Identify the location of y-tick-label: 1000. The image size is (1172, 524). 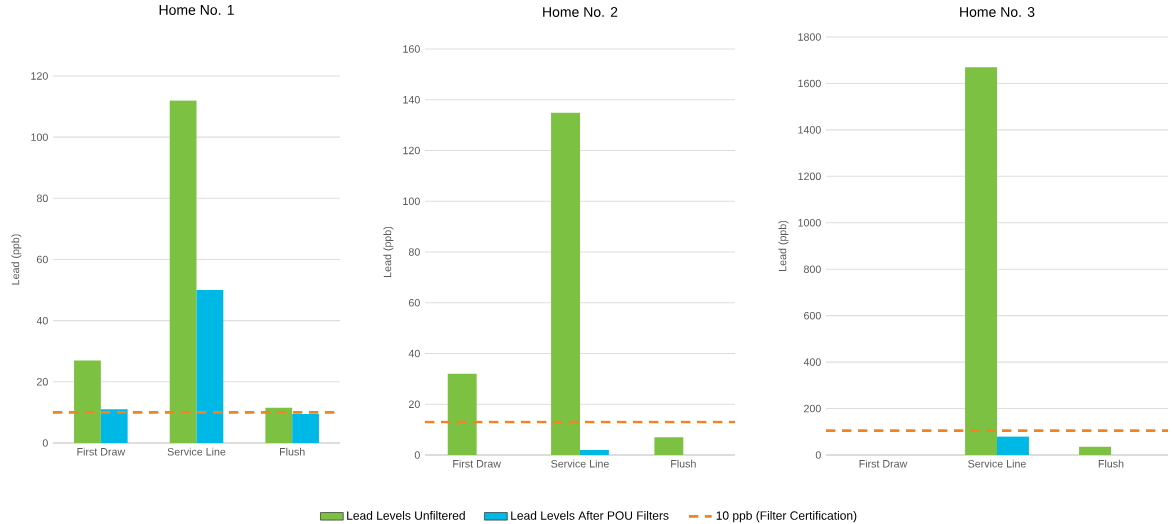
(809, 222).